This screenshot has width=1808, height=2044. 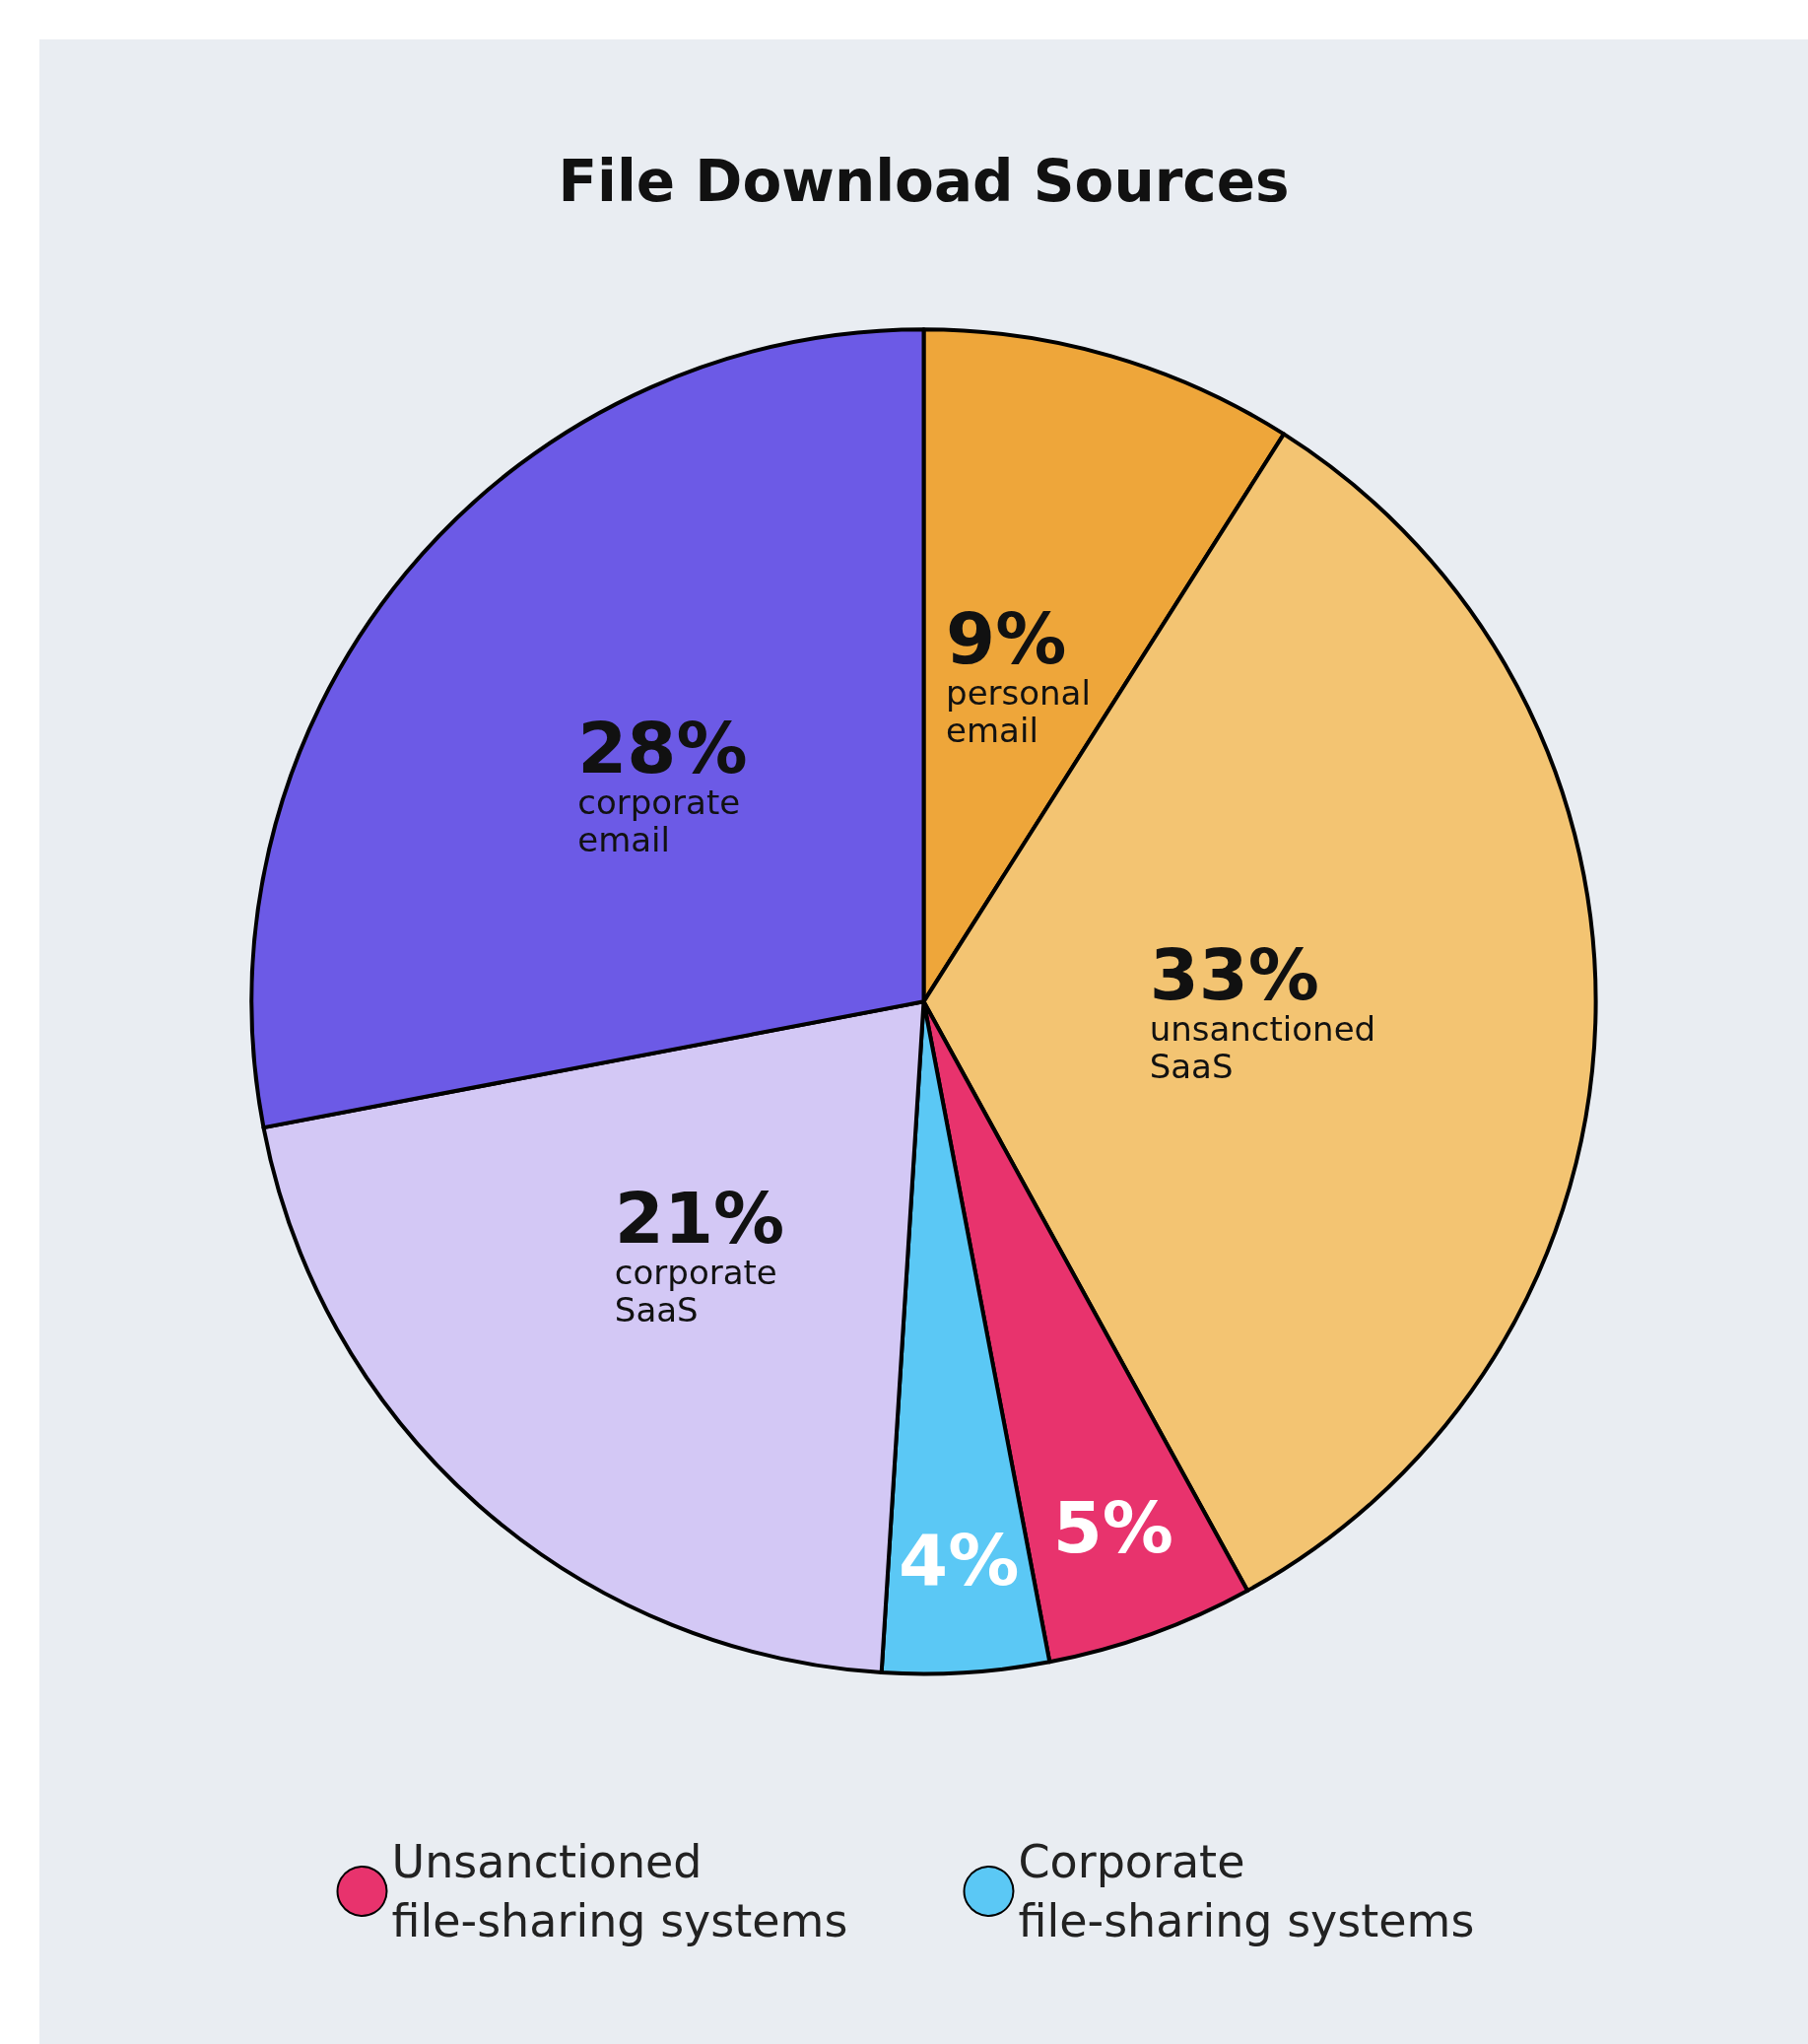 I want to click on slice-label: unsanctioned SaaS, so click(x=1262, y=1048).